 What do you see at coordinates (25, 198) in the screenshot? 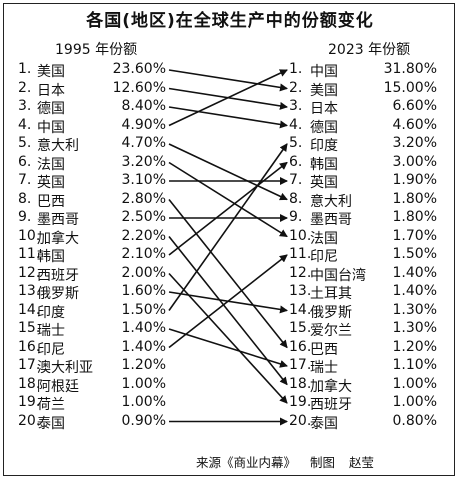
I see `left-row-8-rank: 8.` at bounding box center [25, 198].